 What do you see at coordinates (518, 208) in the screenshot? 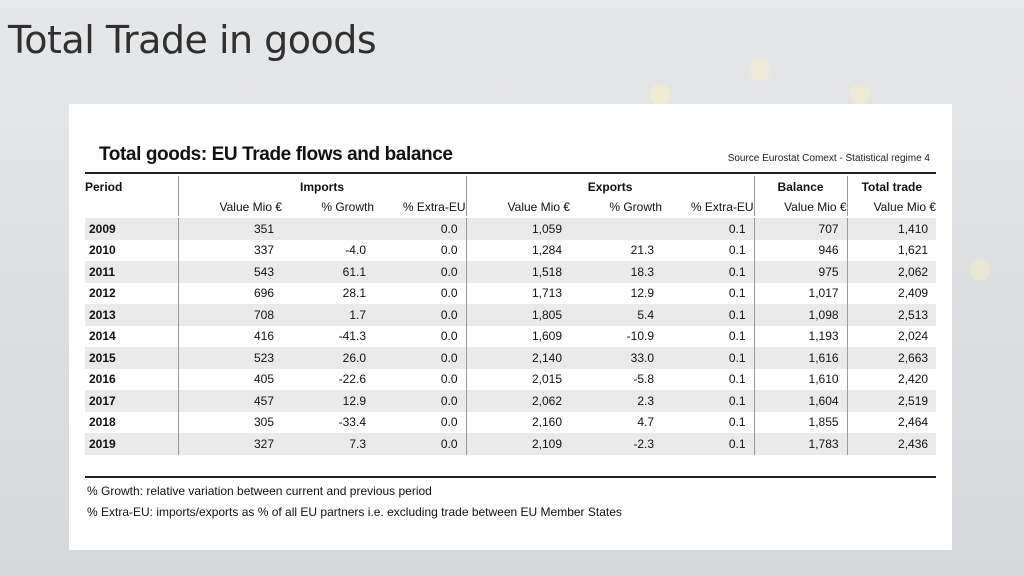
I see `sub-header-exp-value: Value Mio €` at bounding box center [518, 208].